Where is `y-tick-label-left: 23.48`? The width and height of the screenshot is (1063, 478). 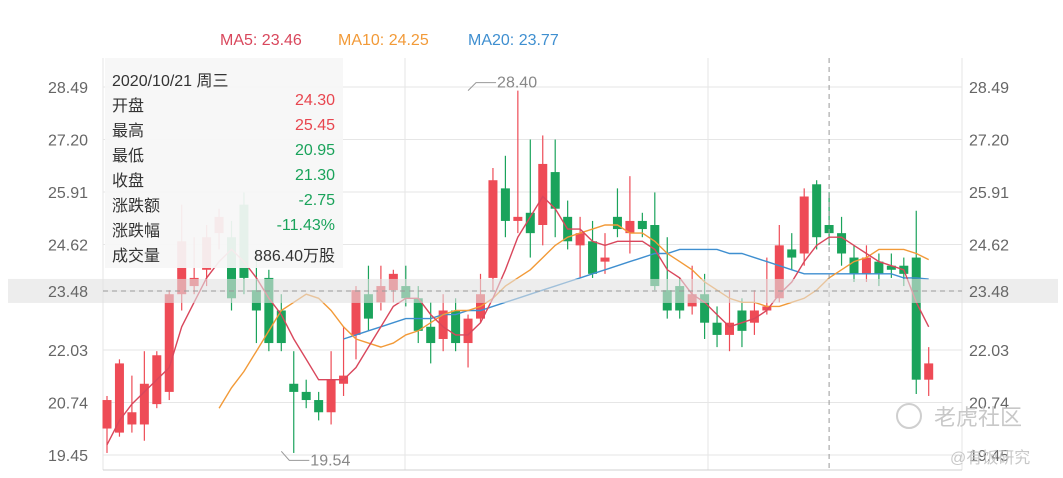
y-tick-label-left: 23.48 is located at coordinates (68, 292).